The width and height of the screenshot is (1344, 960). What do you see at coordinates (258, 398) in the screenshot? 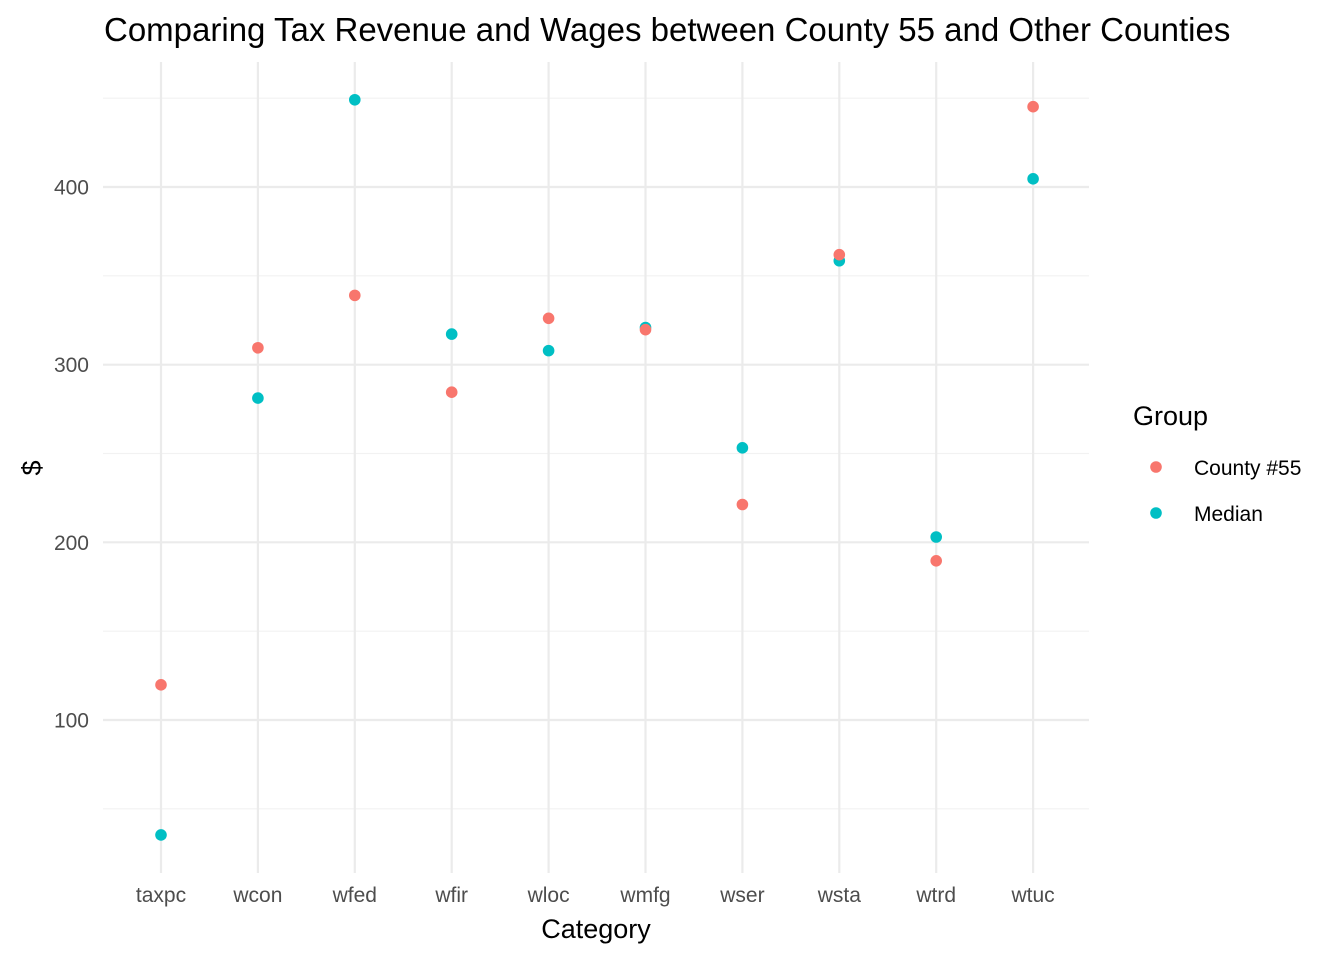
I see `point-median-wcon` at bounding box center [258, 398].